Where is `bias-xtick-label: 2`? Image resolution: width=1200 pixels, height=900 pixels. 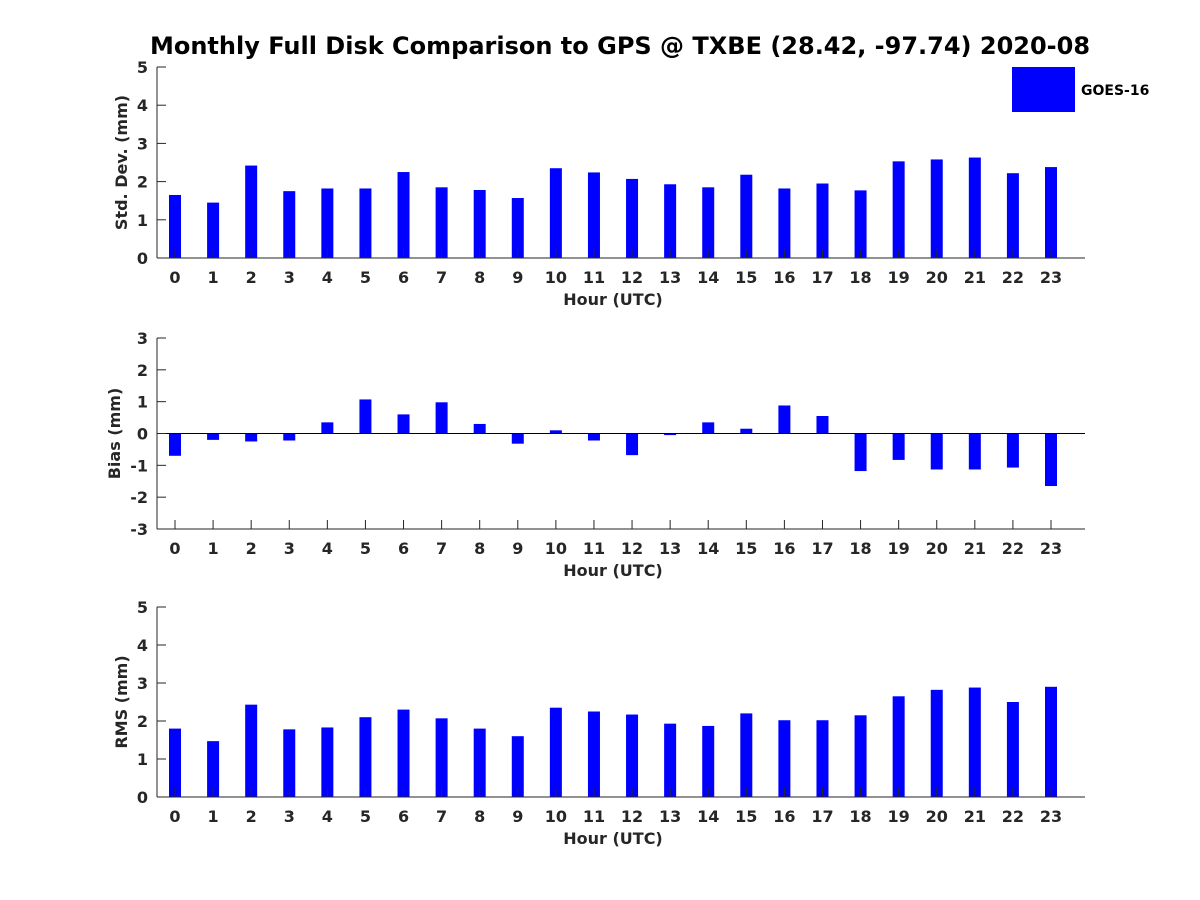 bias-xtick-label: 2 is located at coordinates (251, 548).